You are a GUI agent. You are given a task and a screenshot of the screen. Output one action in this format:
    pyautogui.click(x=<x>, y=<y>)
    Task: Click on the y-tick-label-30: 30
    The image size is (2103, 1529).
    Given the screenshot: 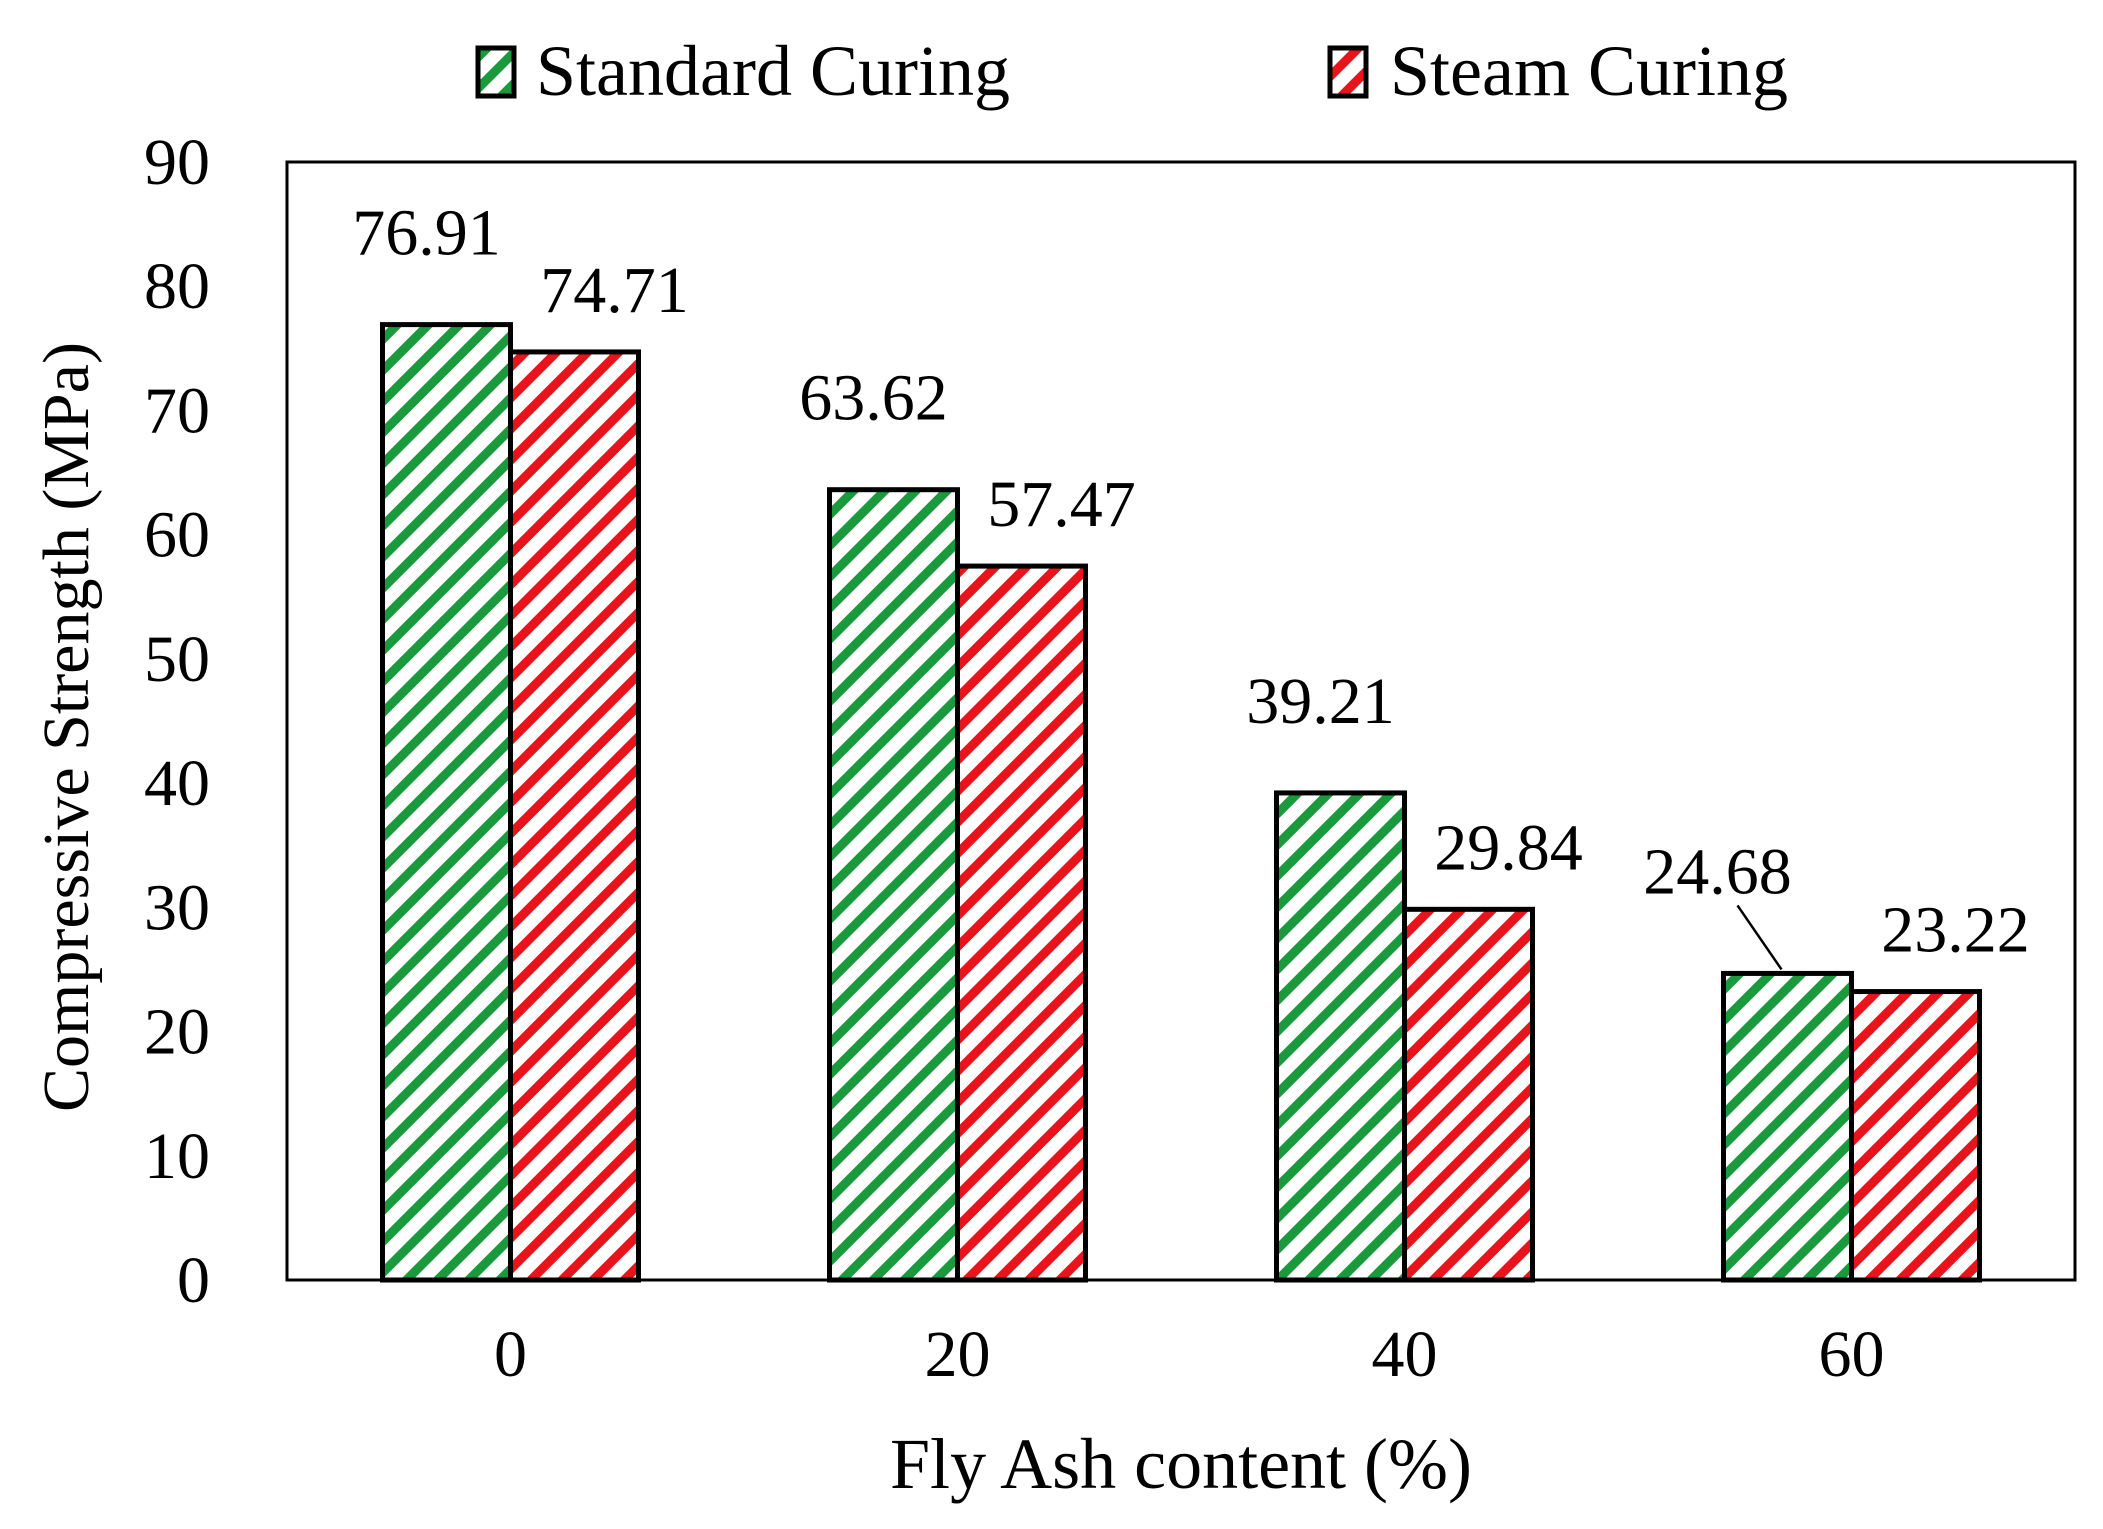 What is the action you would take?
    pyautogui.click(x=177, y=907)
    